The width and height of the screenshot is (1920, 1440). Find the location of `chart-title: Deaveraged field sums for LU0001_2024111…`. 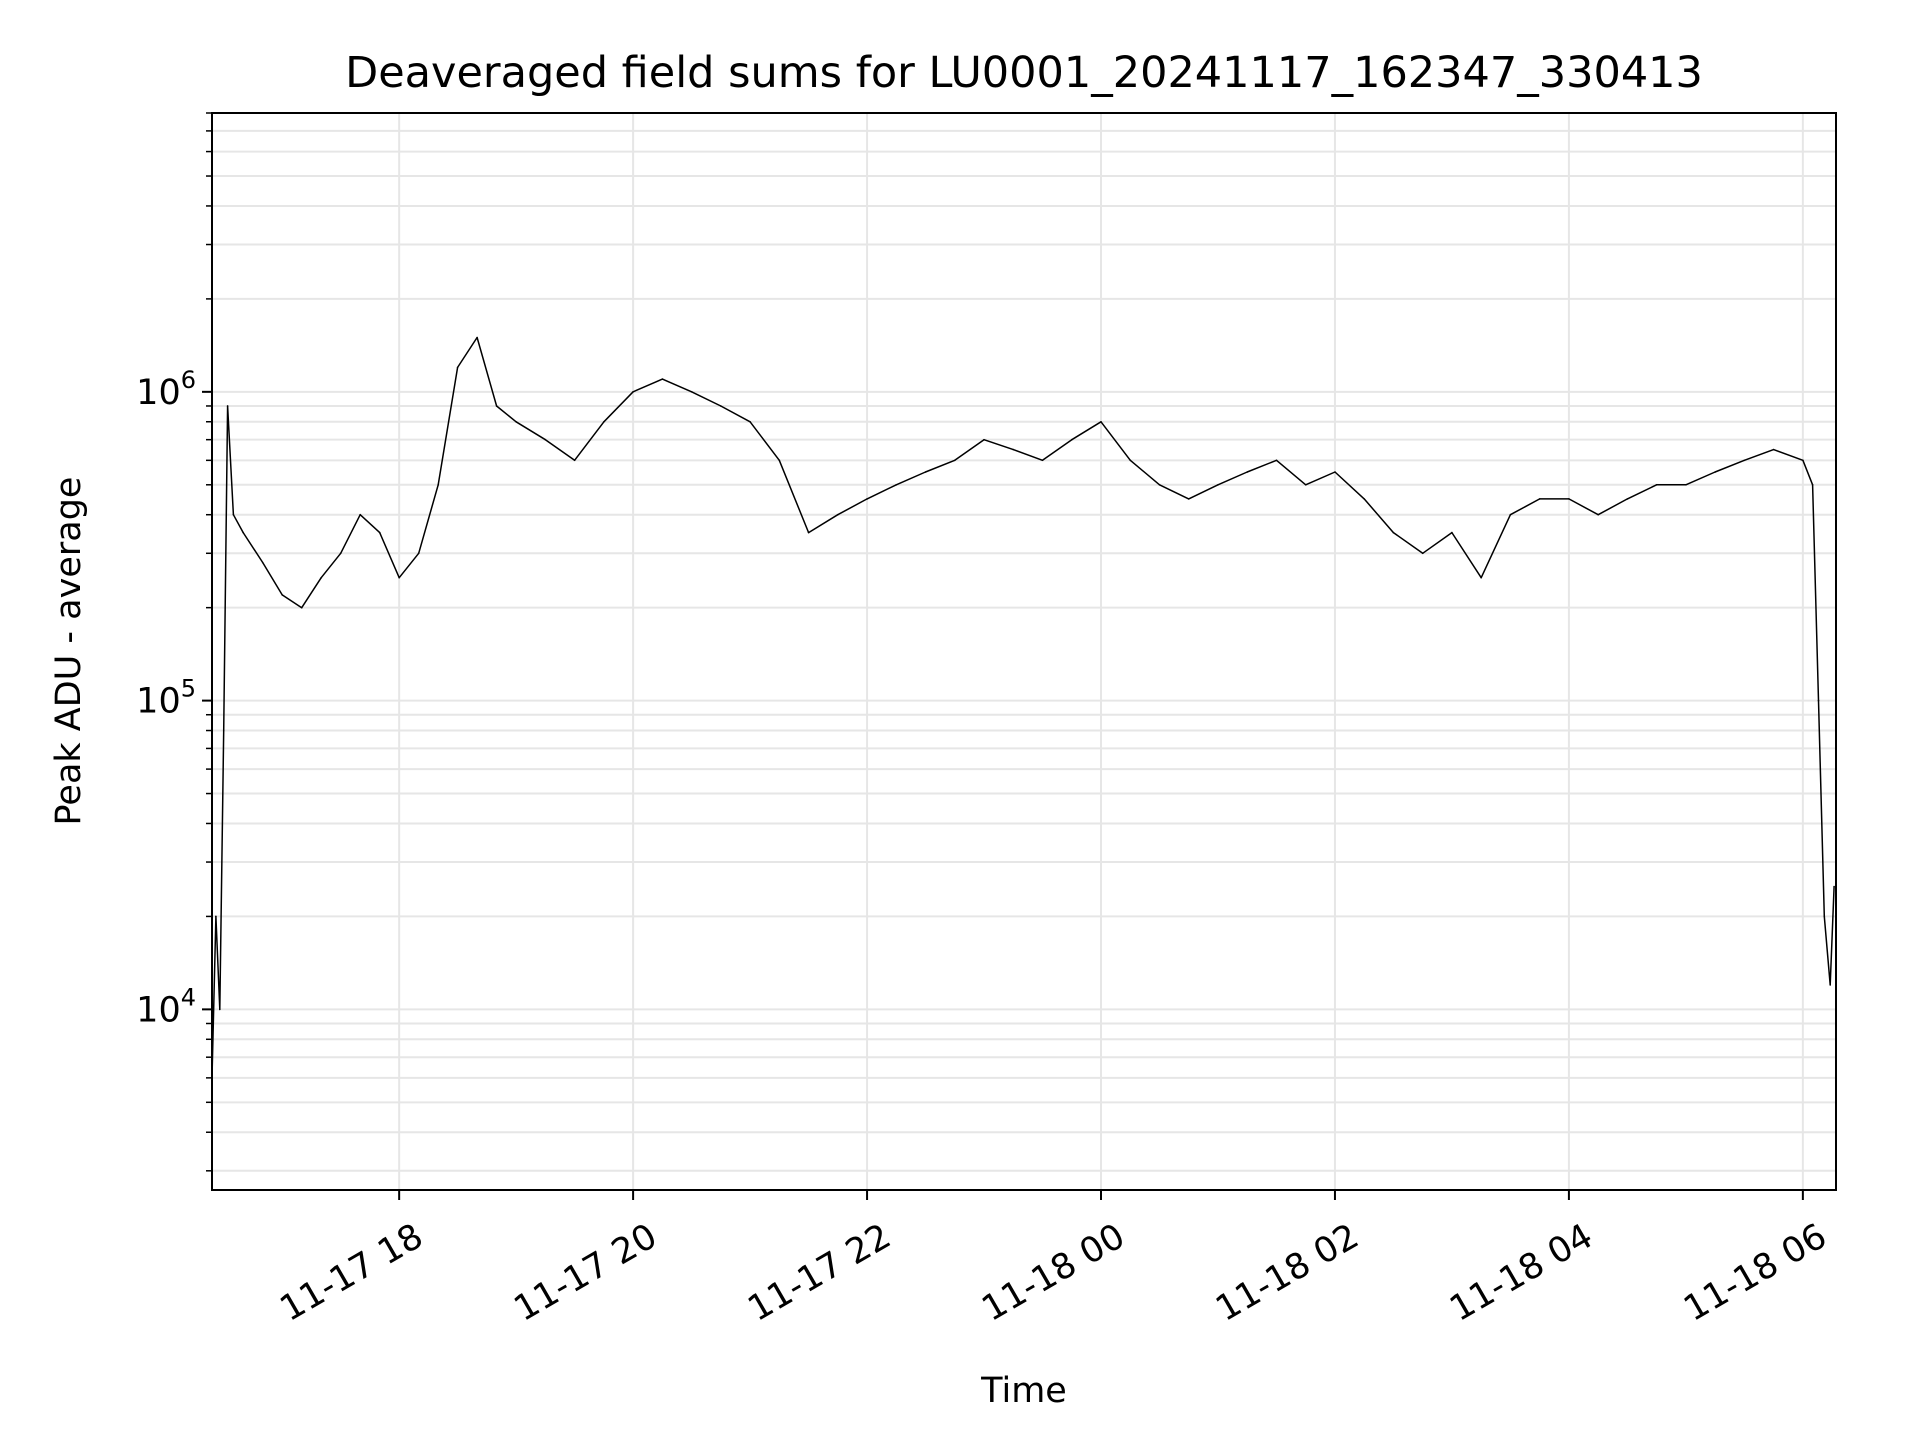

chart-title: Deaveraged field sums for LU0001_2024111… is located at coordinates (1024, 73).